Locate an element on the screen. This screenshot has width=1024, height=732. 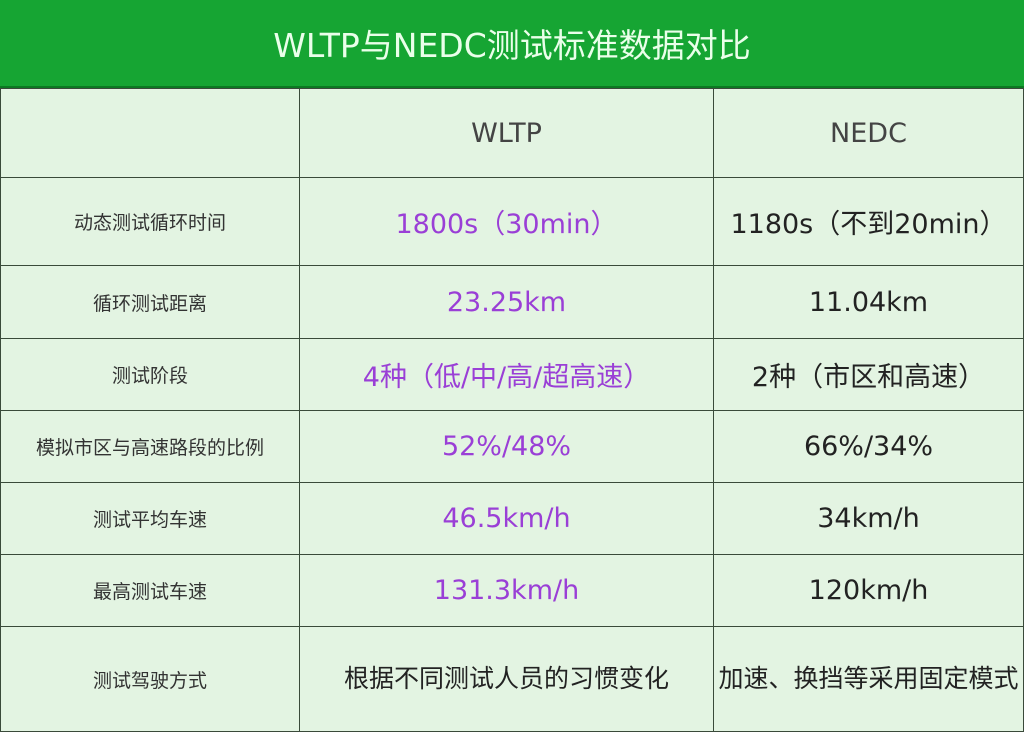
table-row: 测试驾驶方式 根据不同测试人员的习惯变化 加速、换挡等采用固定模式 is located at coordinates (512, 679).